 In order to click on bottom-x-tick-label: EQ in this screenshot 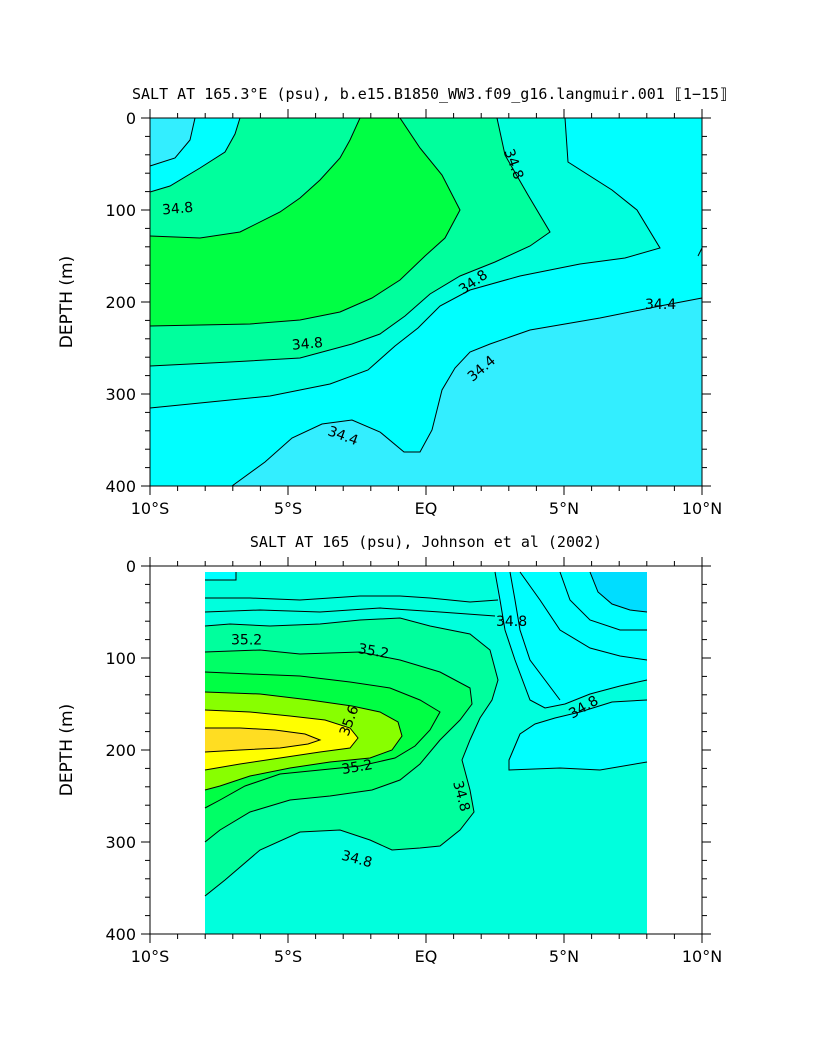, I will do `click(426, 956)`.